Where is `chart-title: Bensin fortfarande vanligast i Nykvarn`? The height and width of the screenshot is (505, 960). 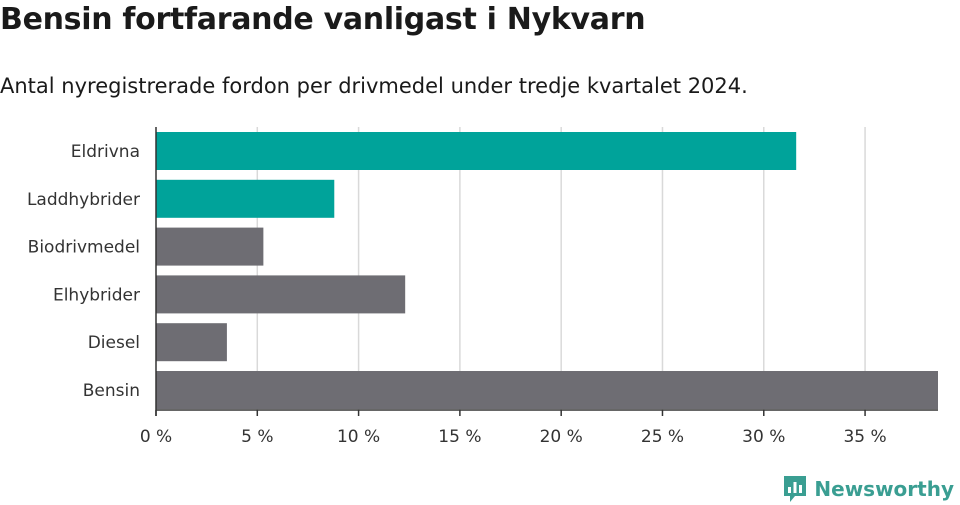 chart-title: Bensin fortfarande vanligast i Nykvarn is located at coordinates (323, 19).